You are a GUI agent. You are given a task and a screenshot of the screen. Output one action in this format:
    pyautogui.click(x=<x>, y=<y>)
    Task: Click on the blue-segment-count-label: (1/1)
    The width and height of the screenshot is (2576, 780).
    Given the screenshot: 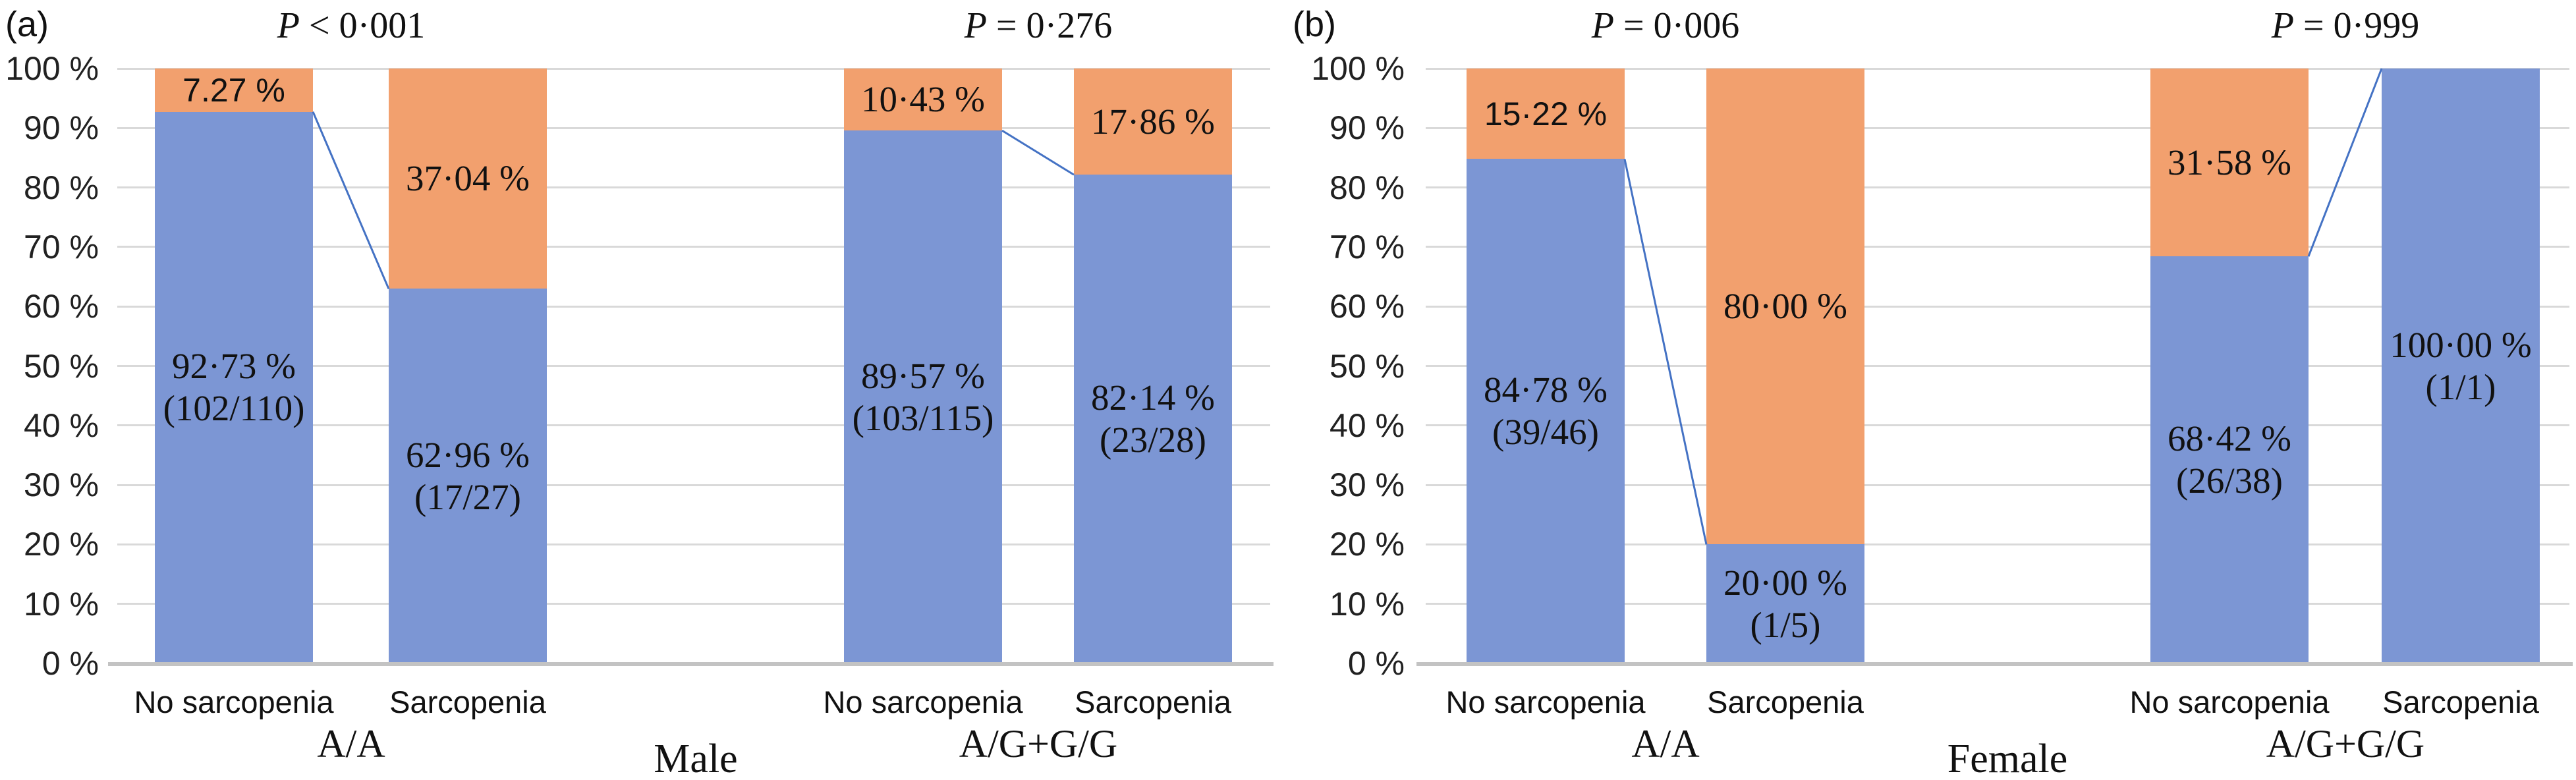 What is the action you would take?
    pyautogui.click(x=2460, y=387)
    